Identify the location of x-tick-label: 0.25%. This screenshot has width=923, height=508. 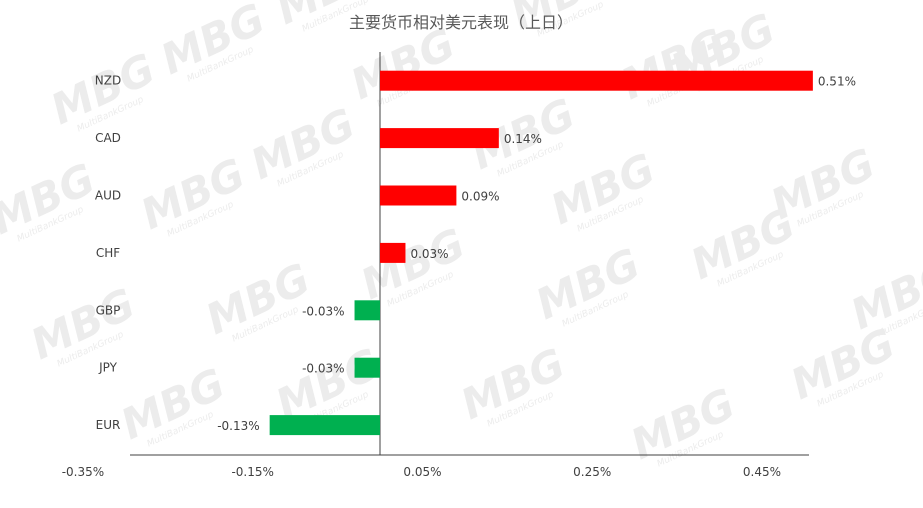
(592, 472).